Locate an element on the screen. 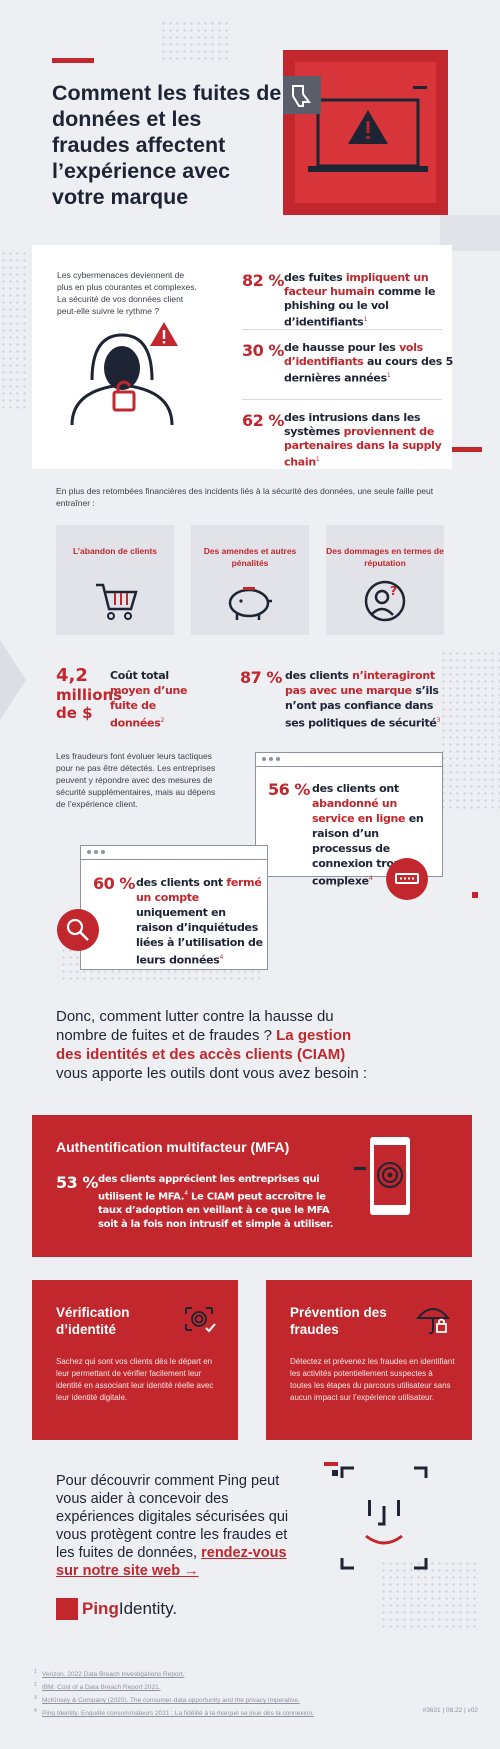  cost-number: 4,2 is located at coordinates (72, 675).